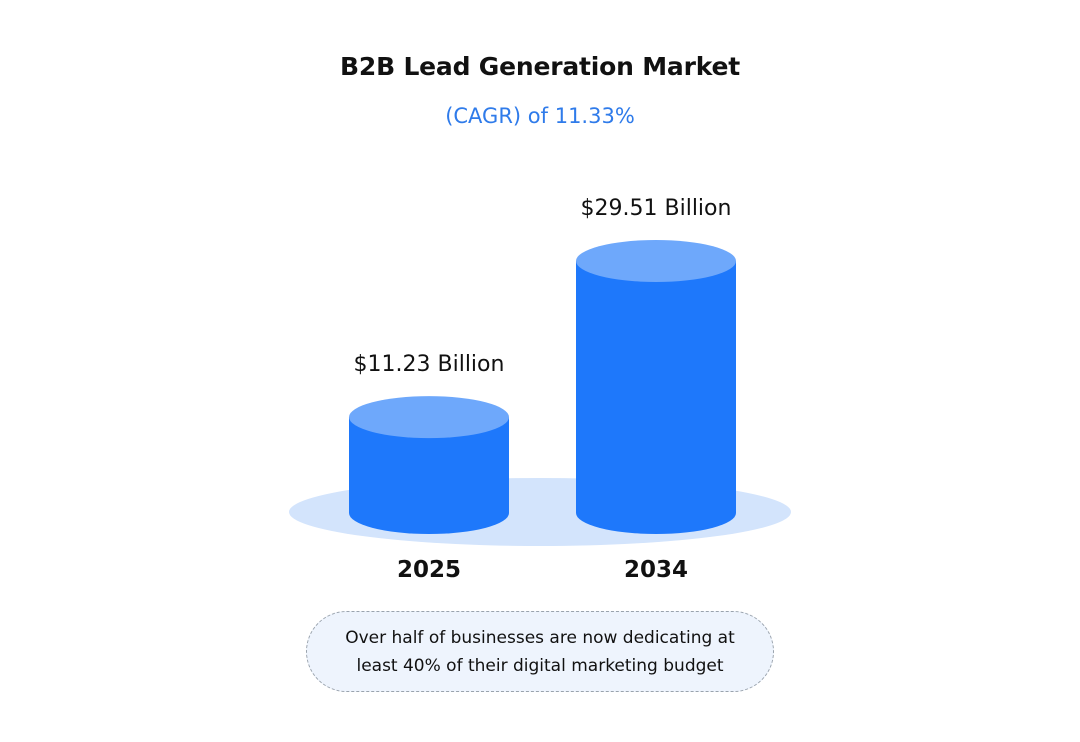 The height and width of the screenshot is (742, 1080). Describe the element at coordinates (540, 116) in the screenshot. I see `chart-subtitle: (CAGR) of 11.33%` at that location.